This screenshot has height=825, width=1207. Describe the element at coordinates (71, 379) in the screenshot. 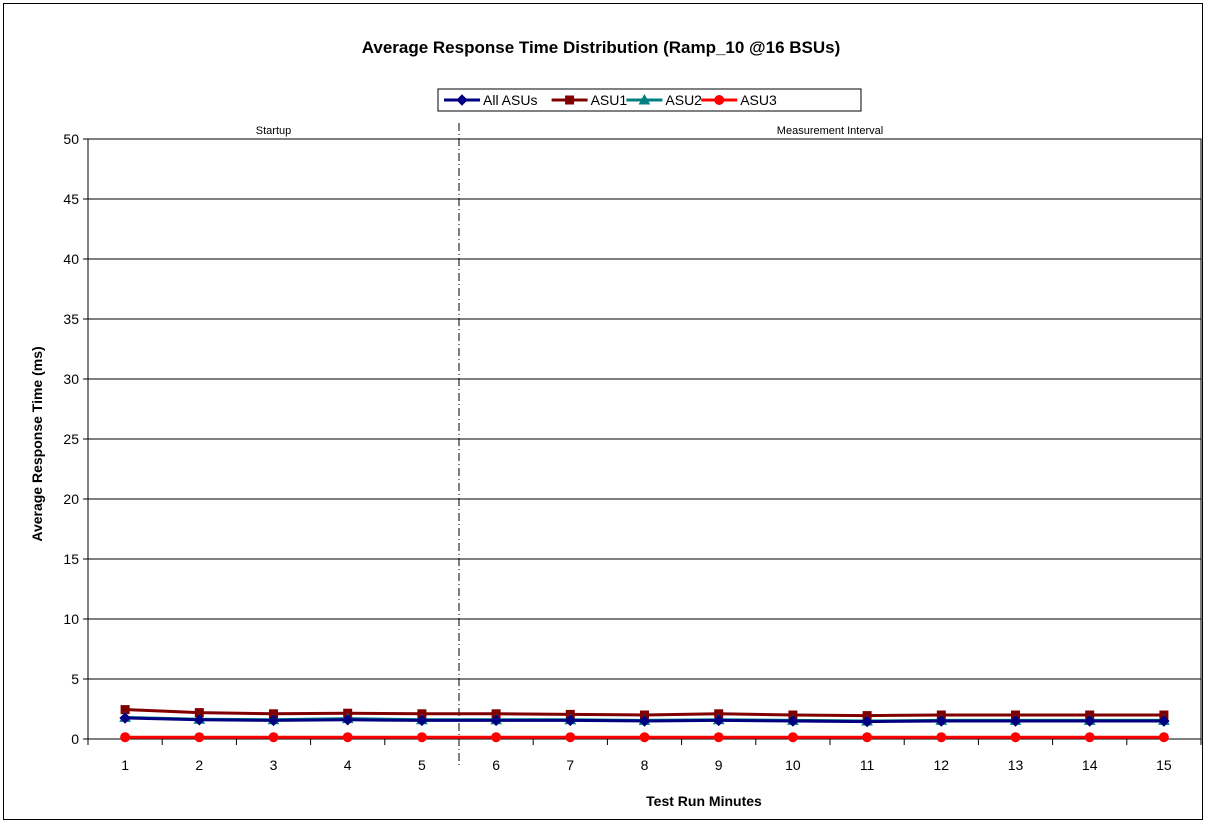

I see `y-tick-label: 30` at that location.